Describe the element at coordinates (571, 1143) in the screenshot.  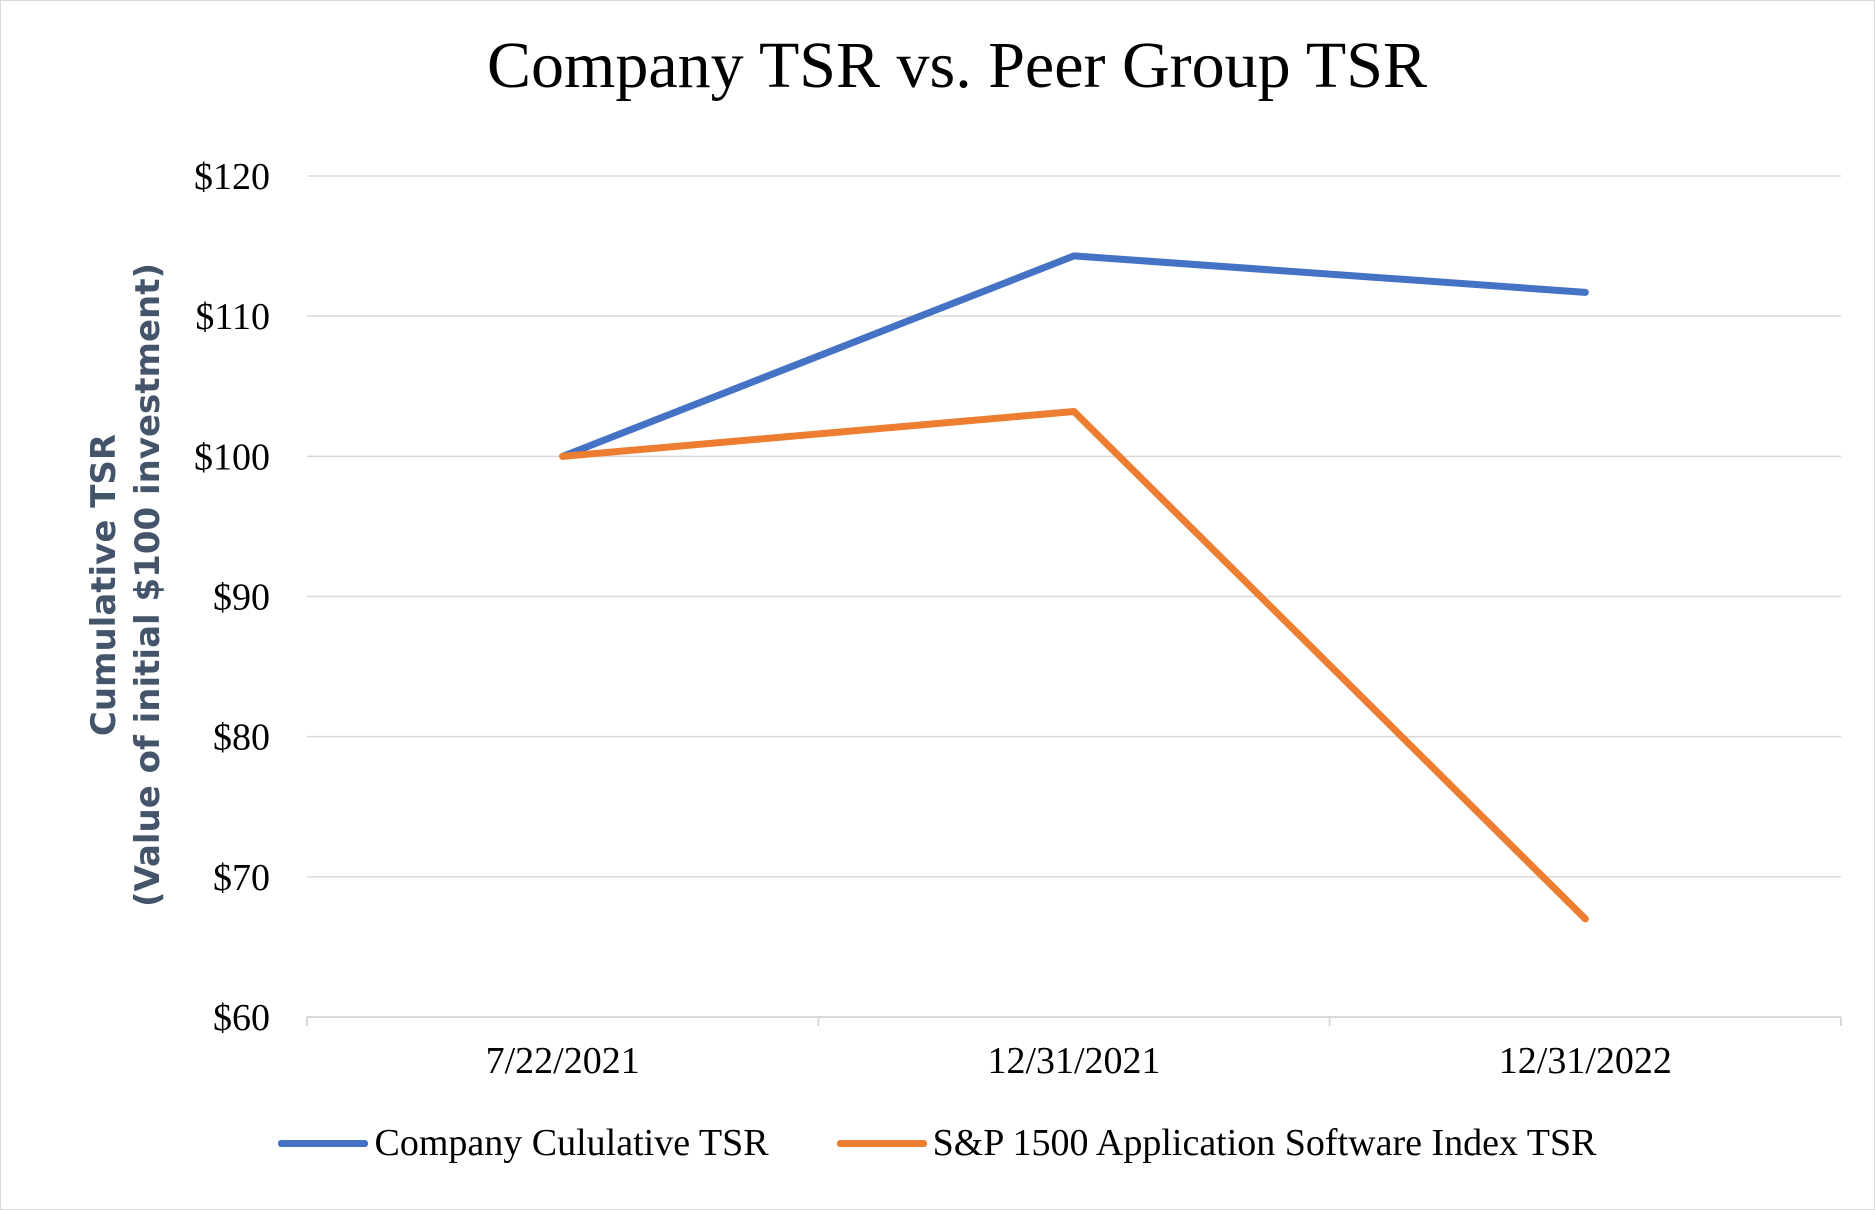
I see `legend-label-company: Company Cululative TSR` at that location.